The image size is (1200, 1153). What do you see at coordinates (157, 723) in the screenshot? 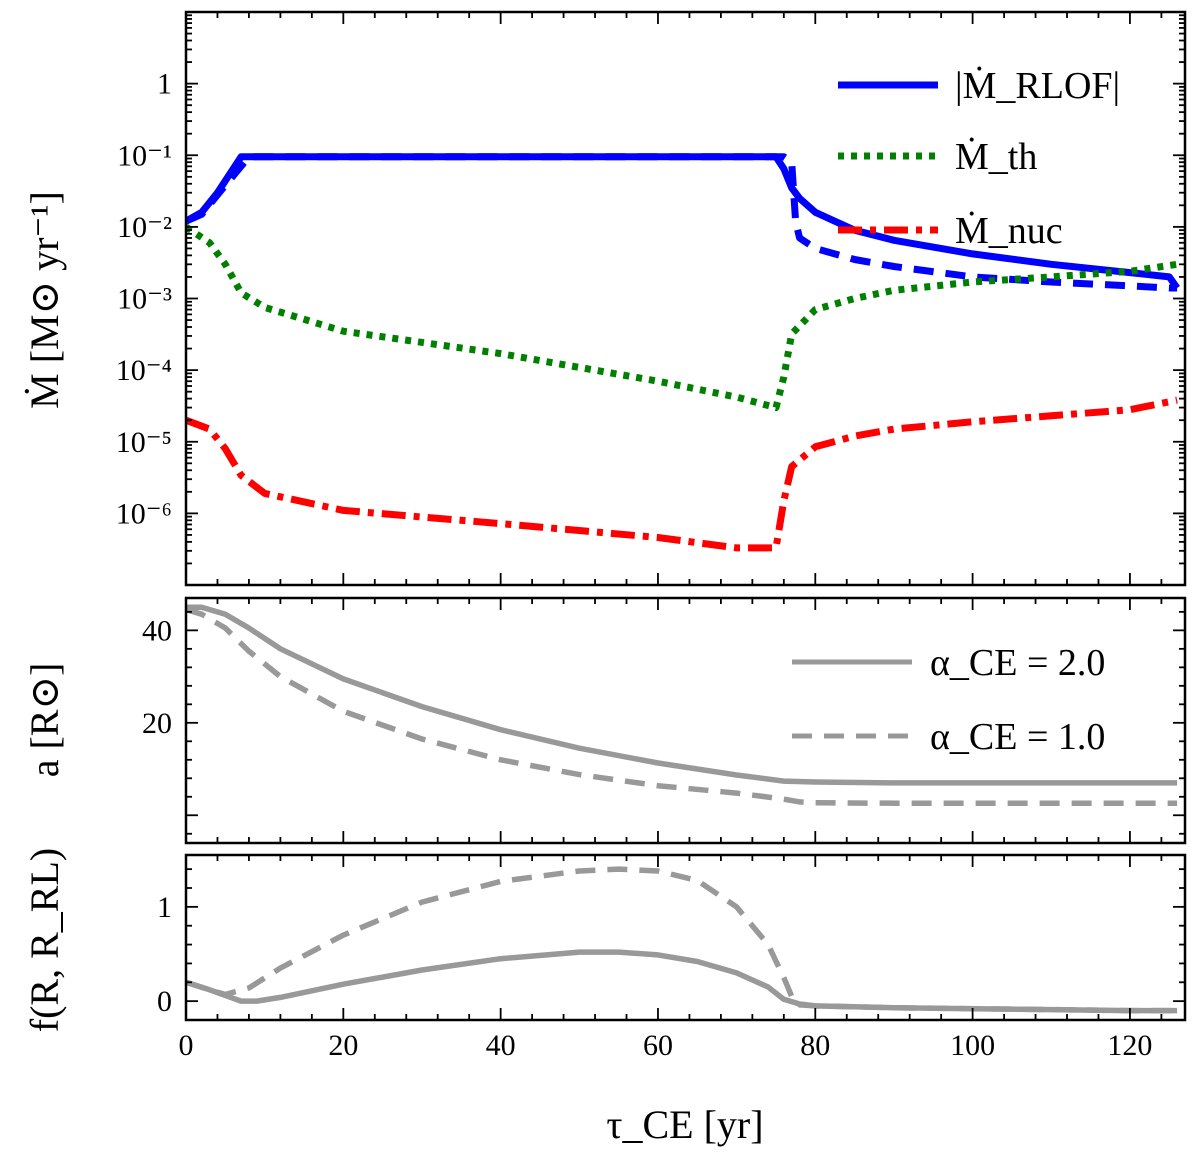
I see `ytick-label: 20` at bounding box center [157, 723].